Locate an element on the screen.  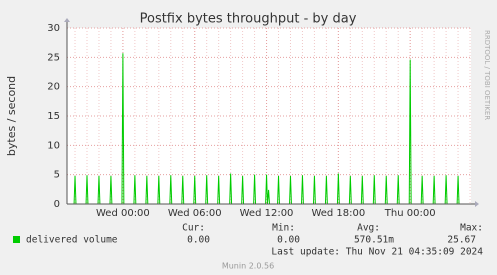
x-tick-label: Thu 00:00 is located at coordinates (410, 213).